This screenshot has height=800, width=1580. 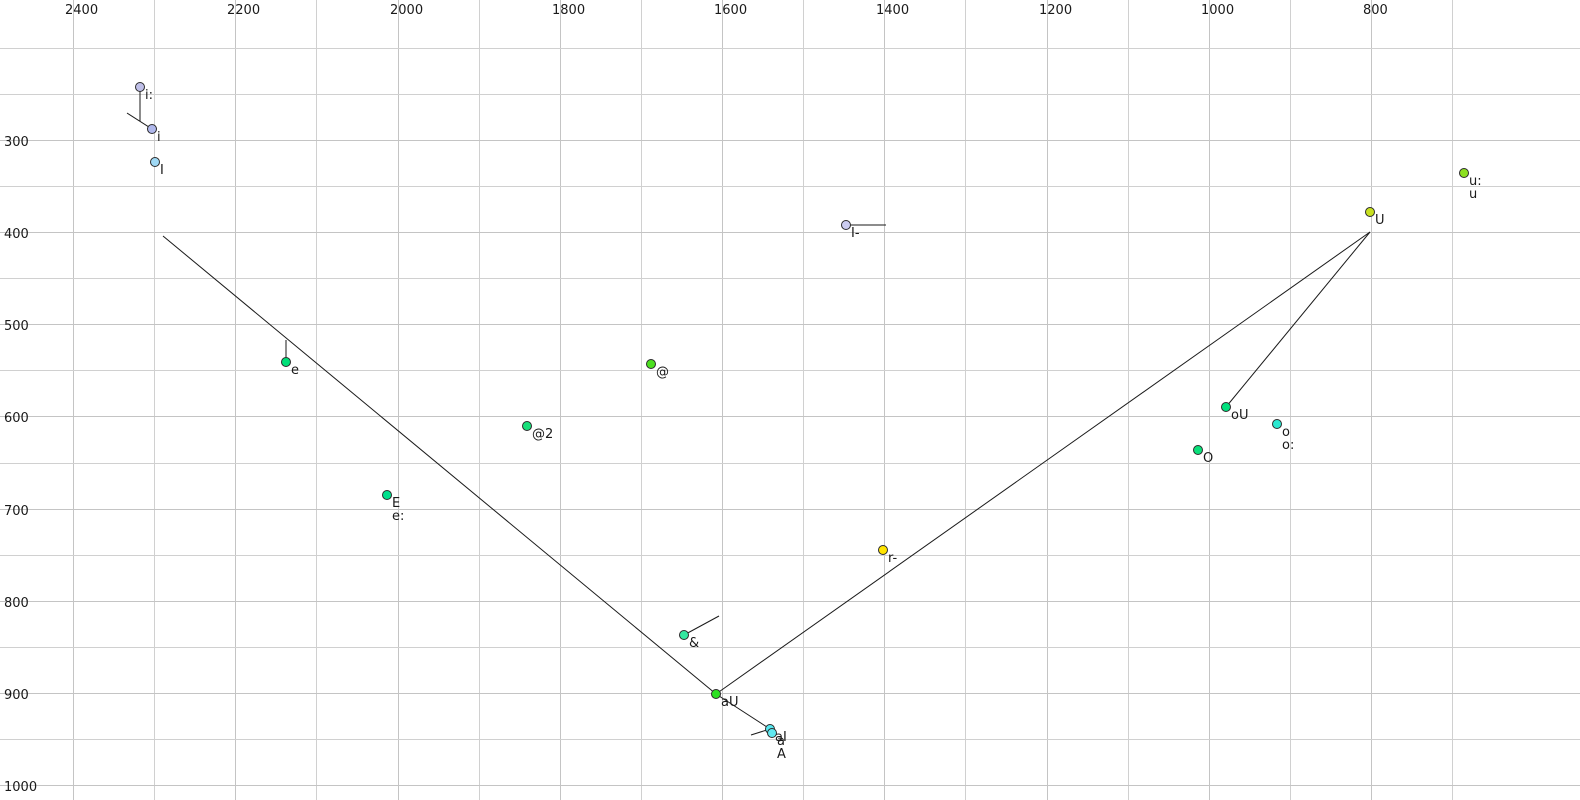 What do you see at coordinates (1240, 415) in the screenshot?
I see `data-point-label: oU` at bounding box center [1240, 415].